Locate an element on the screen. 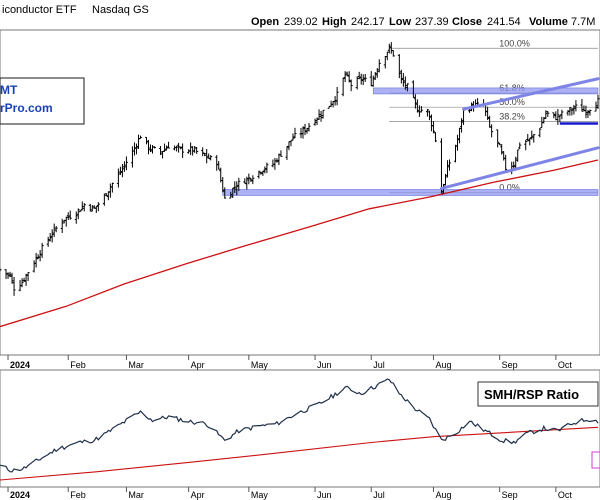  x-tick-label: 2024 is located at coordinates (20, 495).